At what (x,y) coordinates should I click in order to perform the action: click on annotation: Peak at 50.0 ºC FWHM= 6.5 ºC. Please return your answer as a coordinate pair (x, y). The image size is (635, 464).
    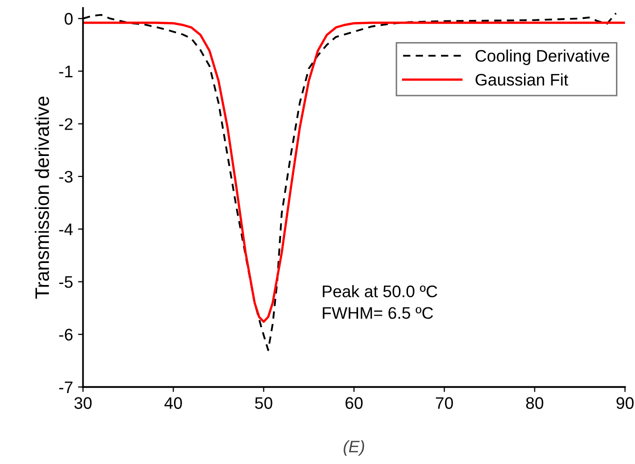
    Looking at the image, I should click on (380, 302).